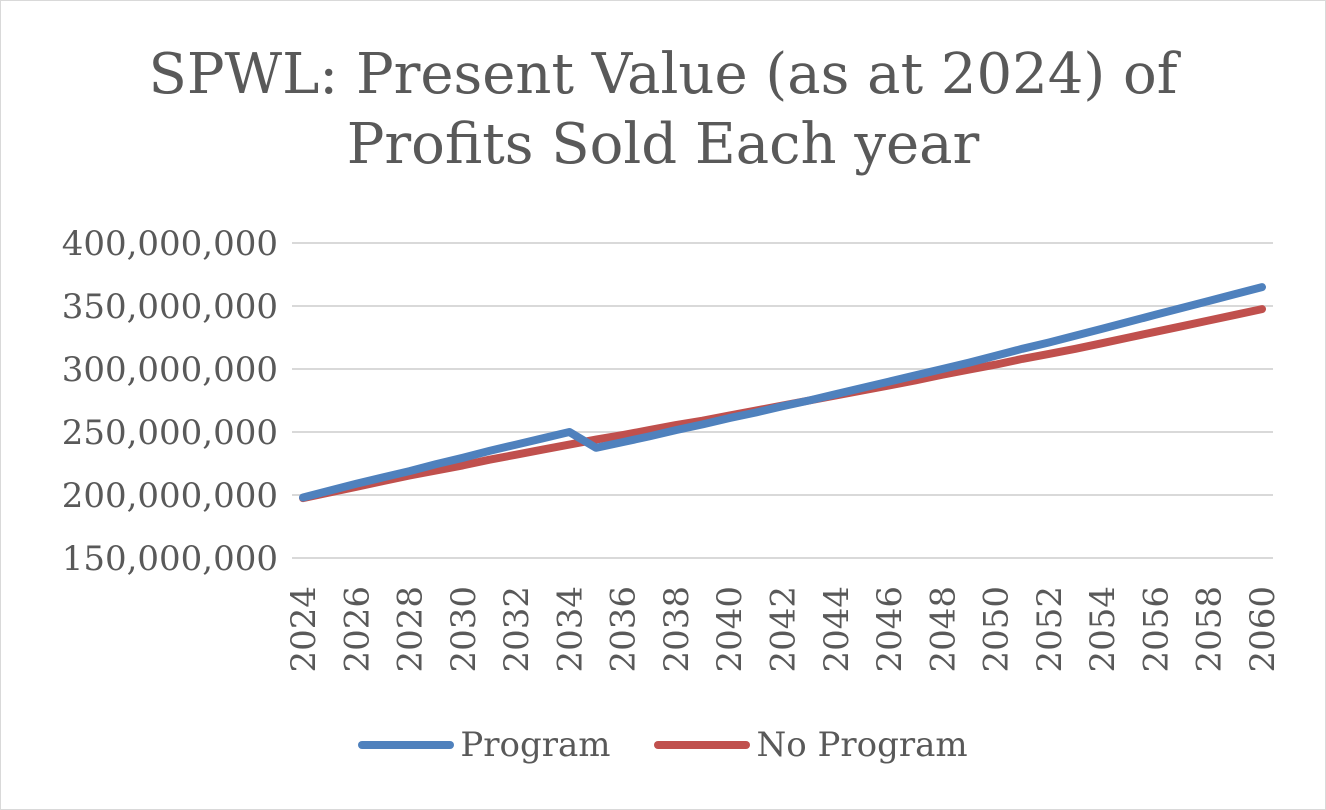 This screenshot has width=1326, height=810. Describe the element at coordinates (170, 496) in the screenshot. I see `y-tick-label: 200,000,000` at that location.